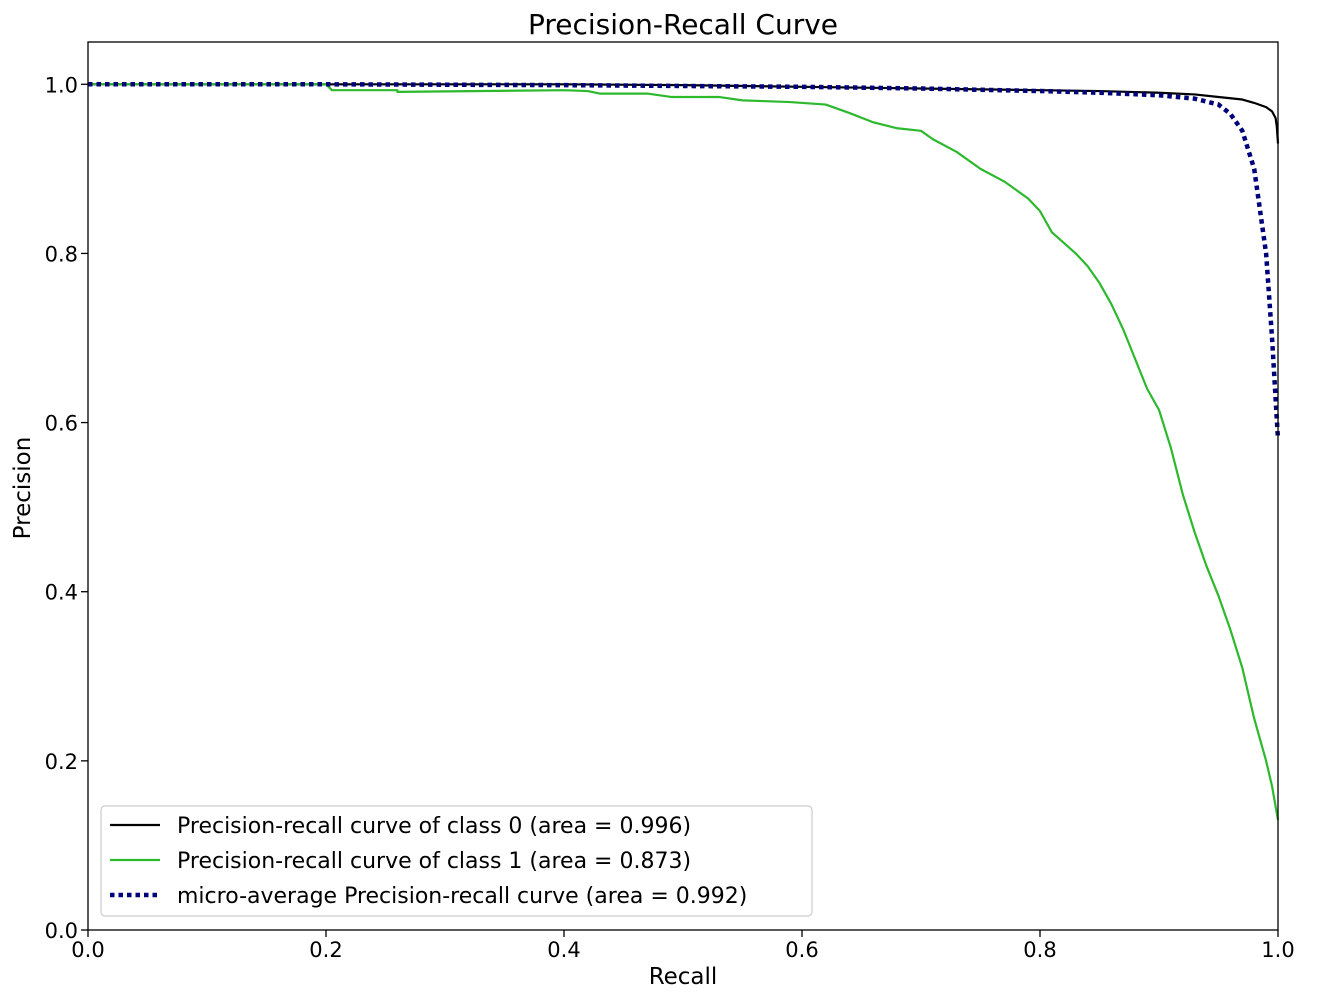  I want to click on x-axis-label: Recall, so click(683, 977).